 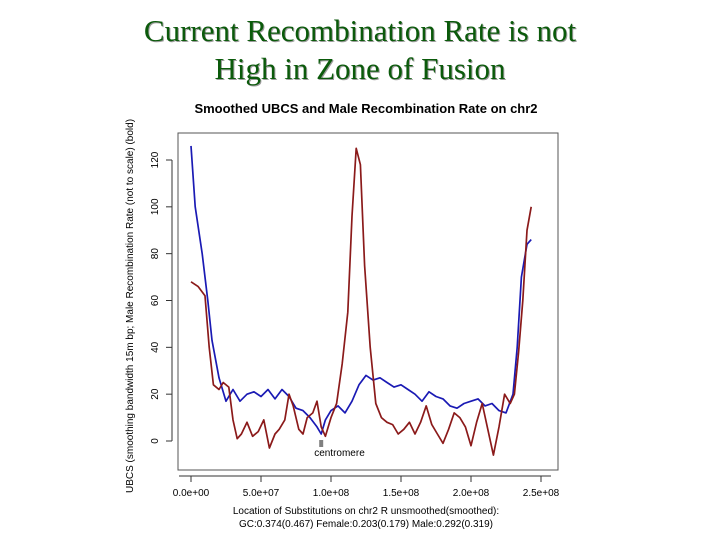 What do you see at coordinates (155, 254) in the screenshot?
I see `y-tick-label: 80` at bounding box center [155, 254].